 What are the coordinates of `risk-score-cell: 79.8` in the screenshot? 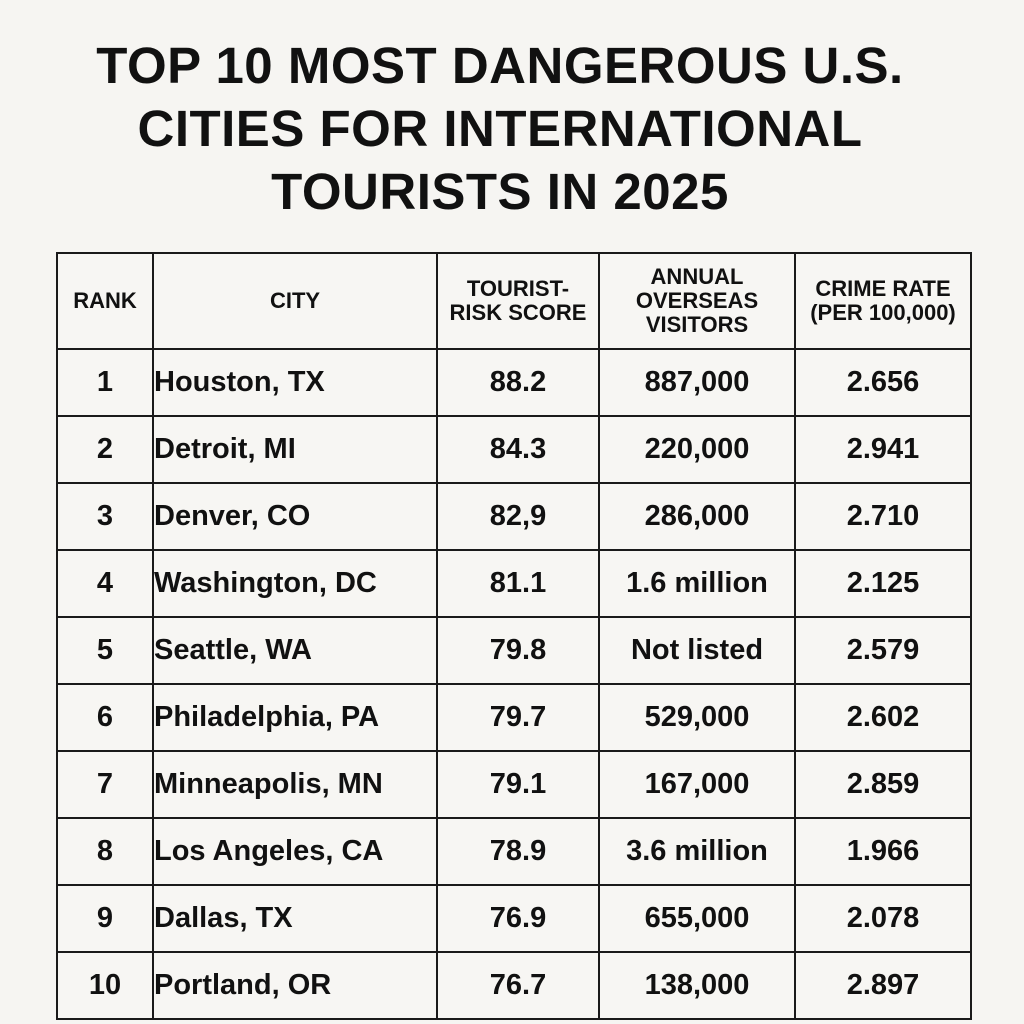 It's located at (518, 650).